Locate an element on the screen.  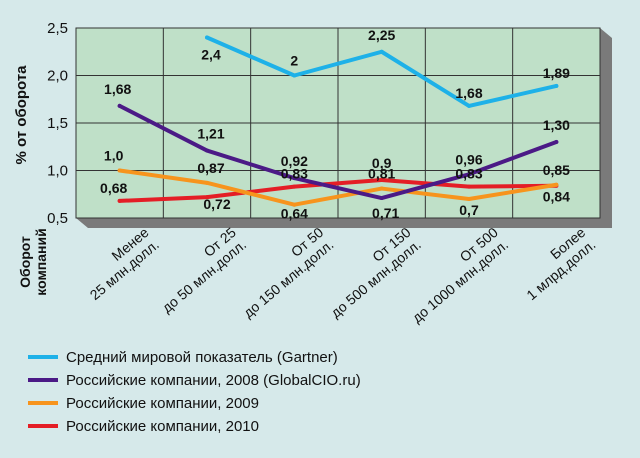
data-label: 2 is located at coordinates (294, 61).